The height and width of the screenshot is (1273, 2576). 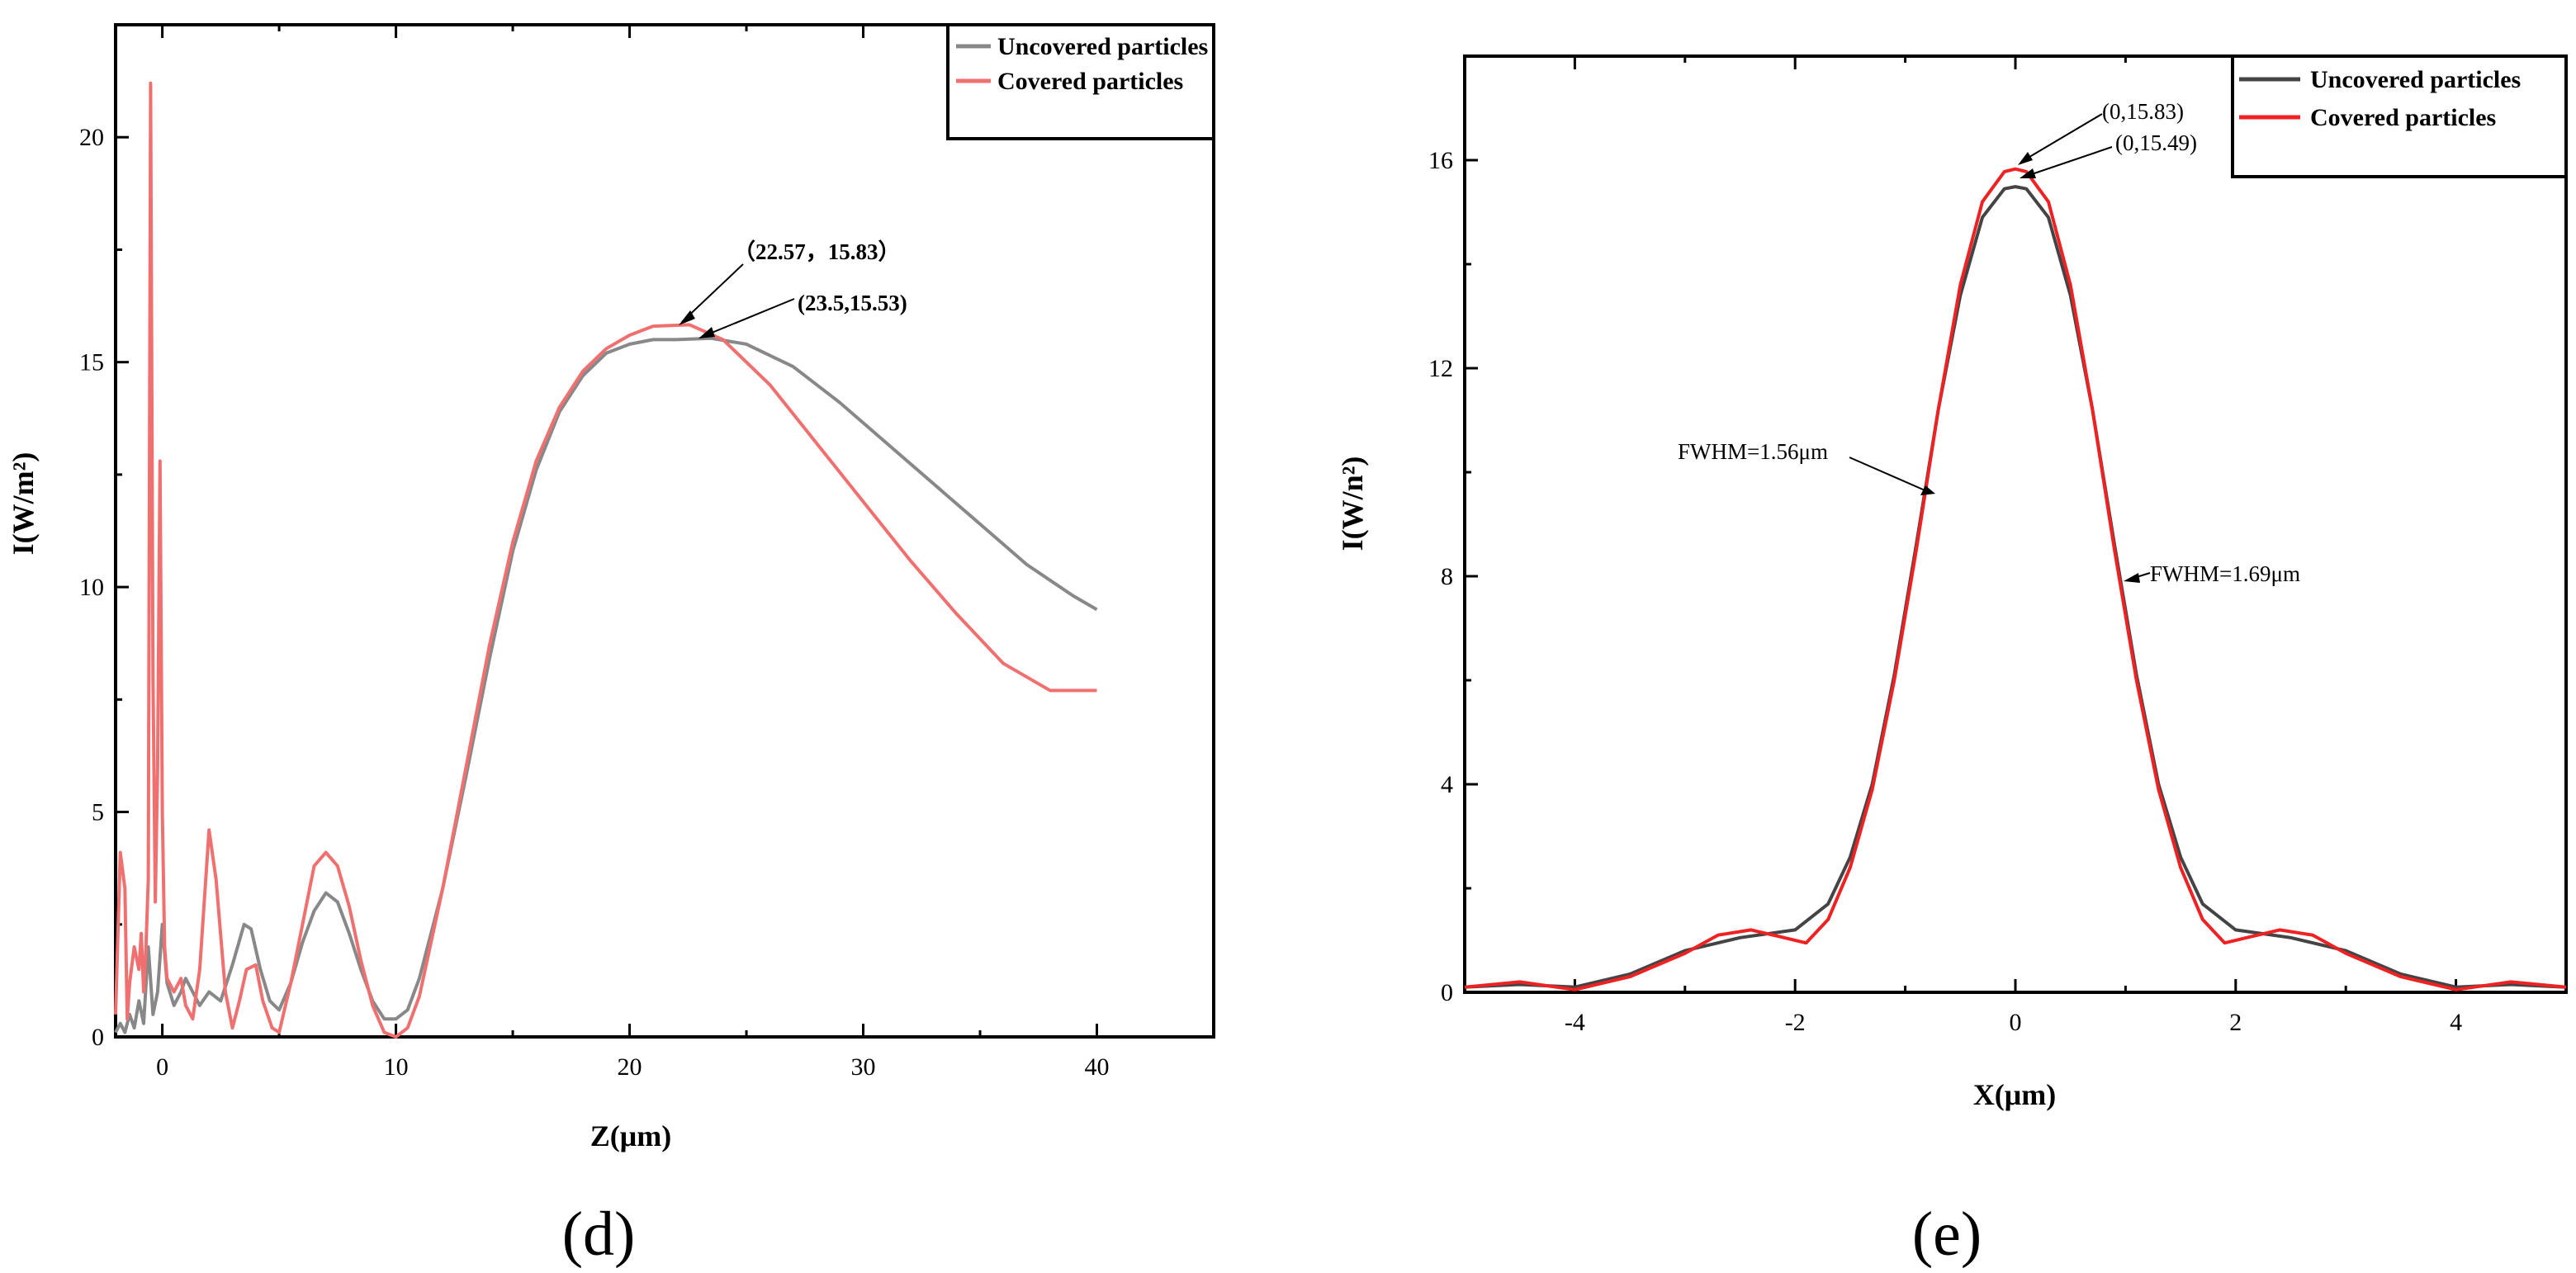 What do you see at coordinates (852, 303) in the screenshot?
I see `annotation-uncovered-peak-d: (23.5,15.53)` at bounding box center [852, 303].